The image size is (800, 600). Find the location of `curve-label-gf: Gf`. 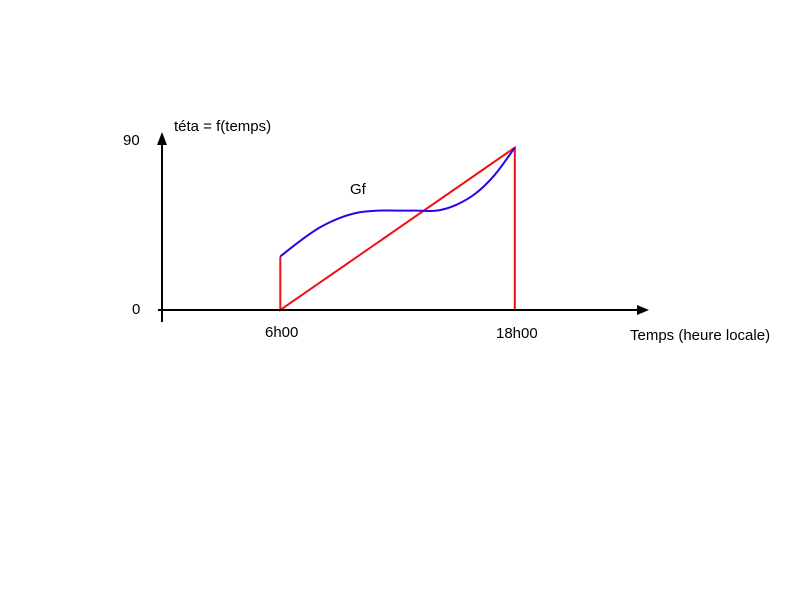

curve-label-gf: Gf is located at coordinates (358, 189).